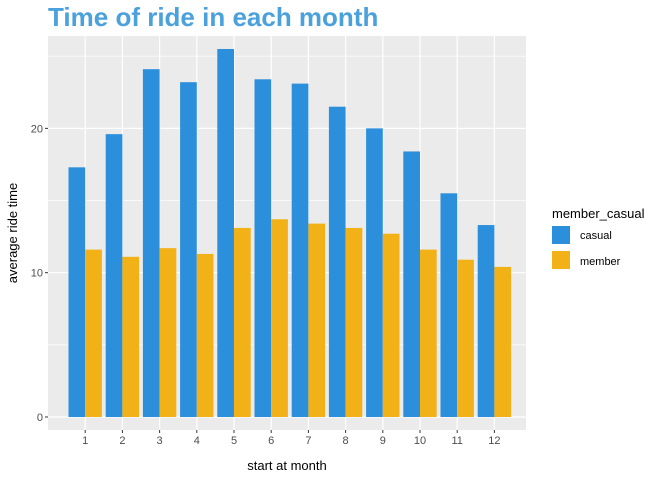 The image size is (672, 480). I want to click on legend: member_casual casual member, so click(598, 237).